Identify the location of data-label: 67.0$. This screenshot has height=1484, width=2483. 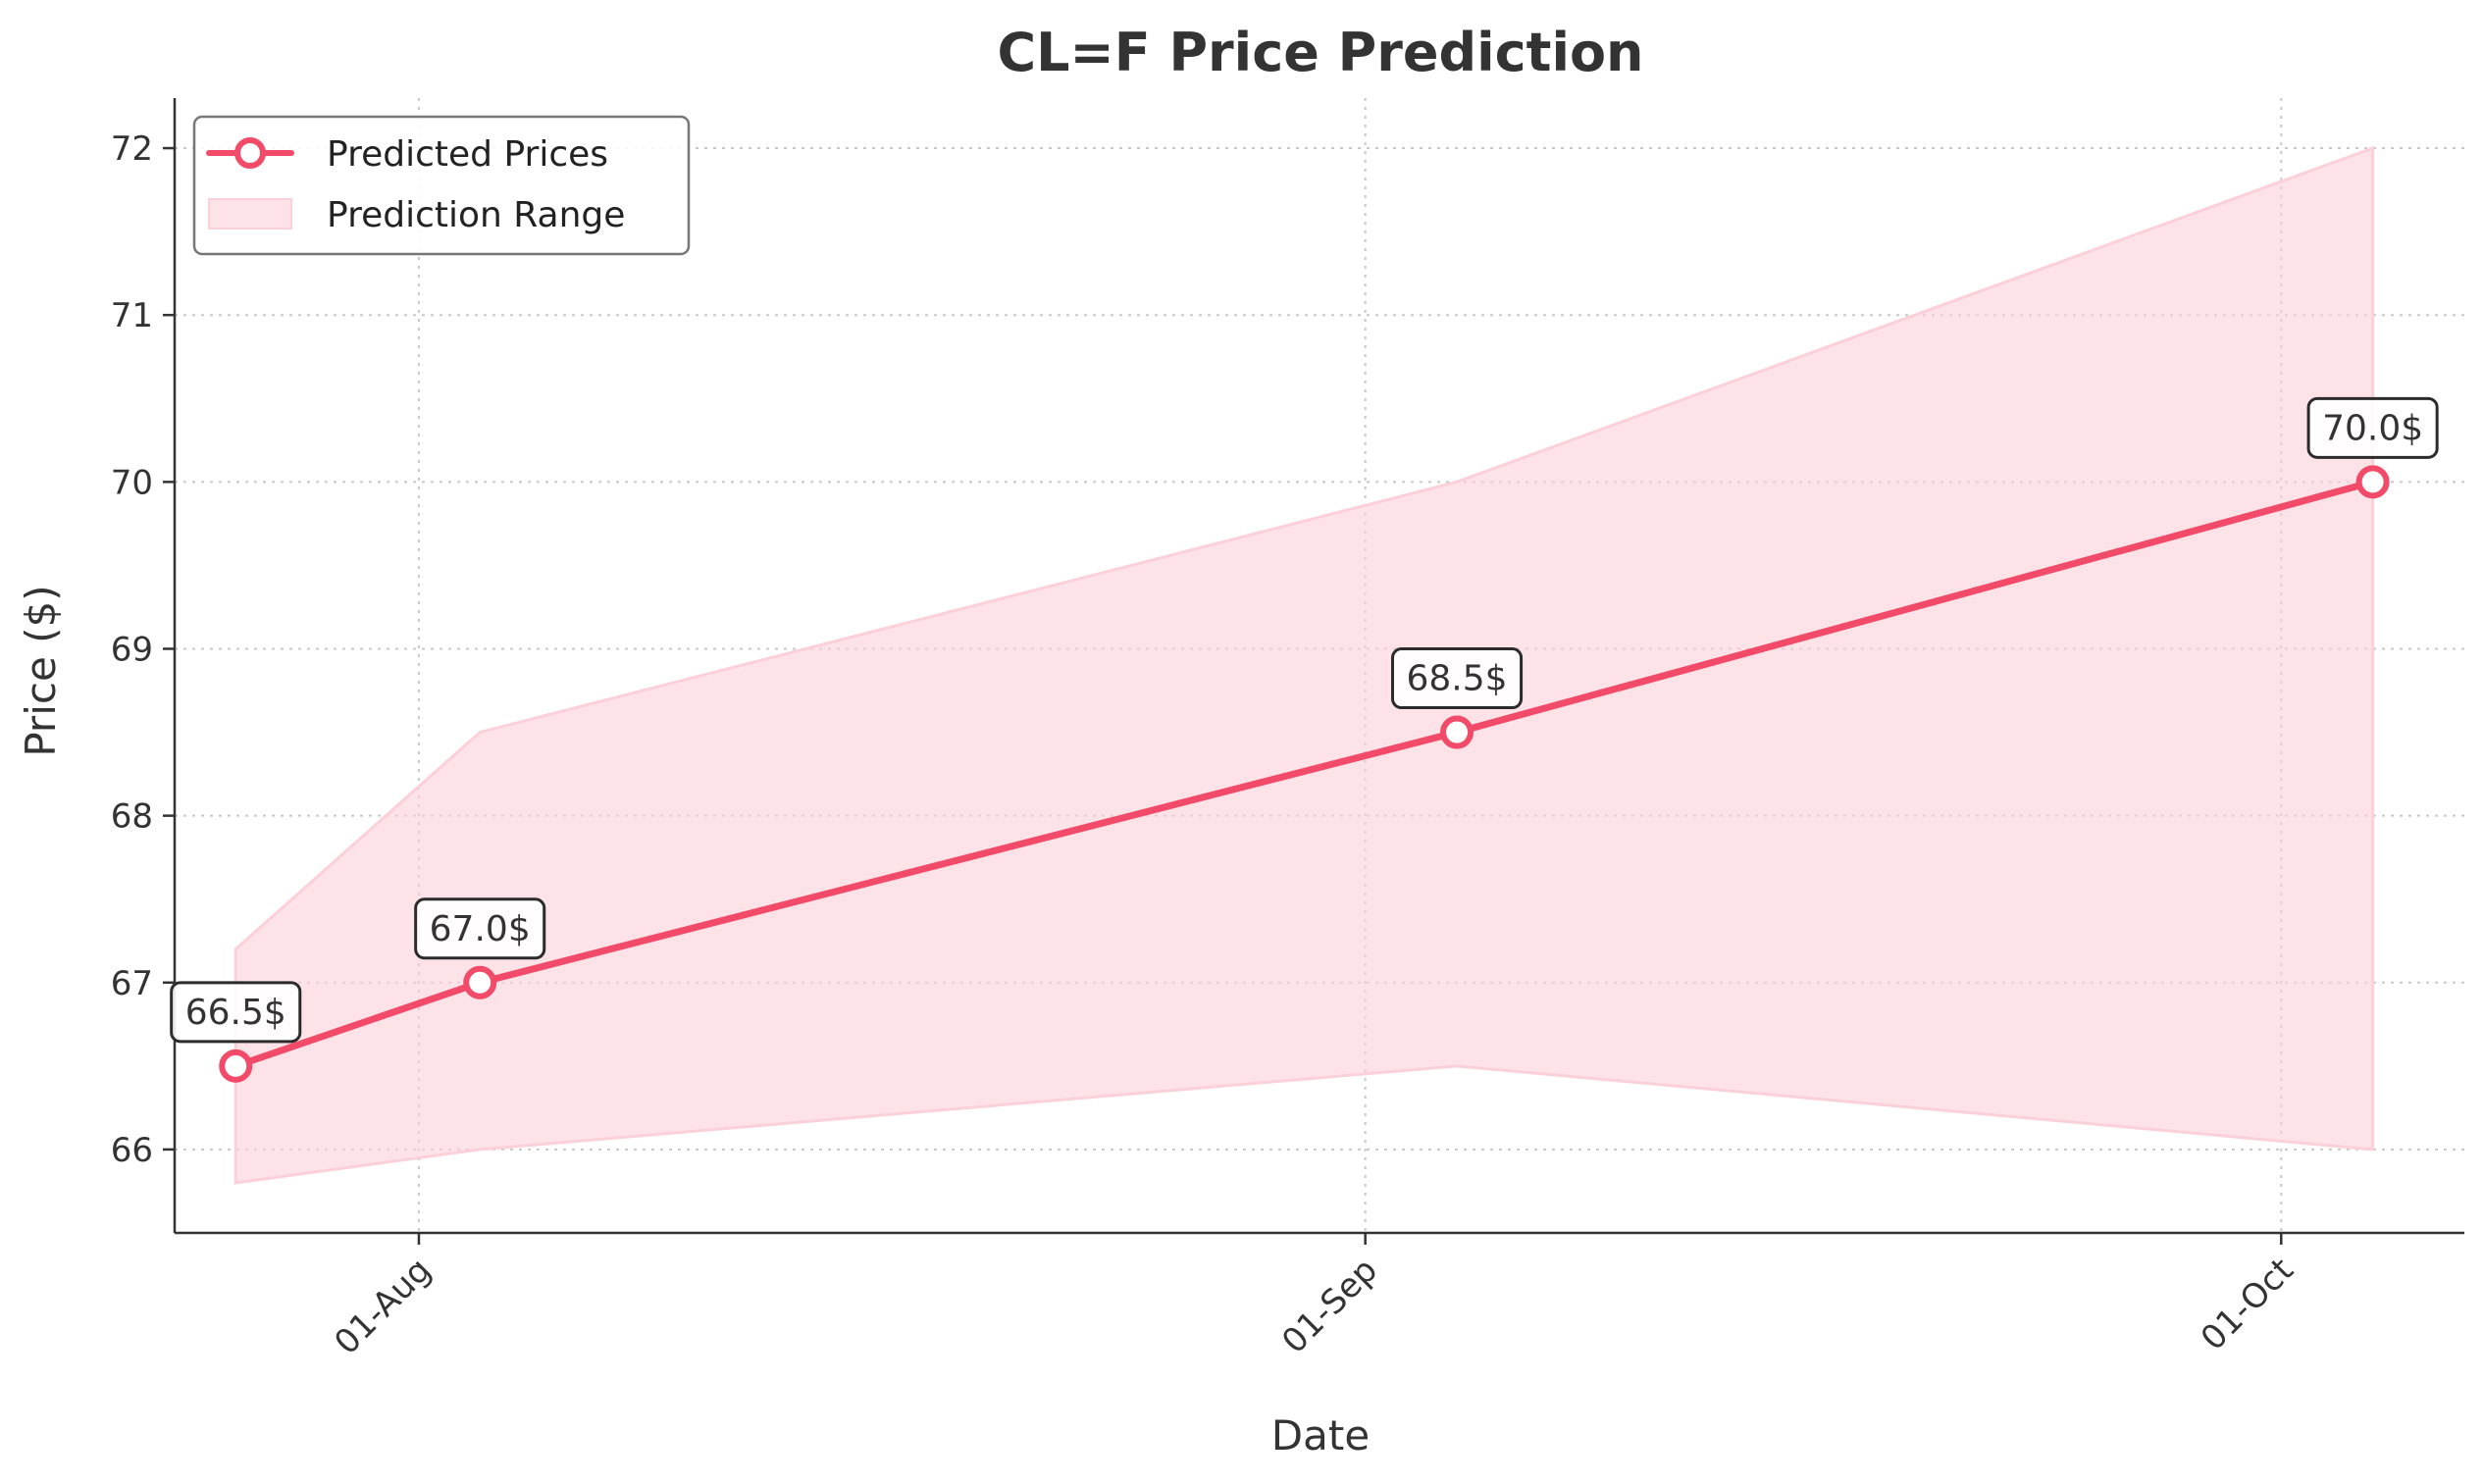
(481, 929).